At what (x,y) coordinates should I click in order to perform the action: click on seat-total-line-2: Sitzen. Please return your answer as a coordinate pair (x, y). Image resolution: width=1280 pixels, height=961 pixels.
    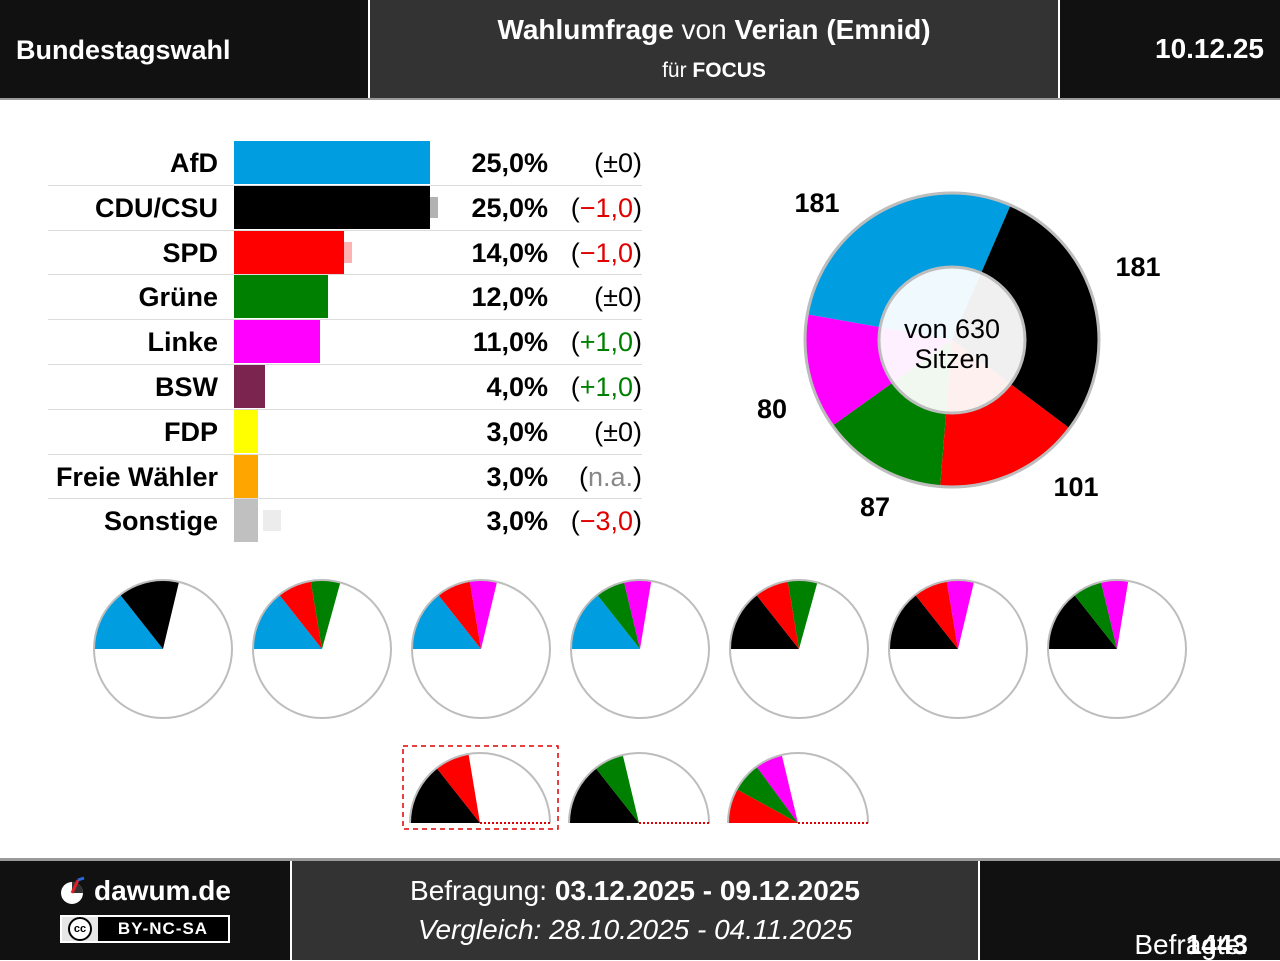
    Looking at the image, I should click on (951, 359).